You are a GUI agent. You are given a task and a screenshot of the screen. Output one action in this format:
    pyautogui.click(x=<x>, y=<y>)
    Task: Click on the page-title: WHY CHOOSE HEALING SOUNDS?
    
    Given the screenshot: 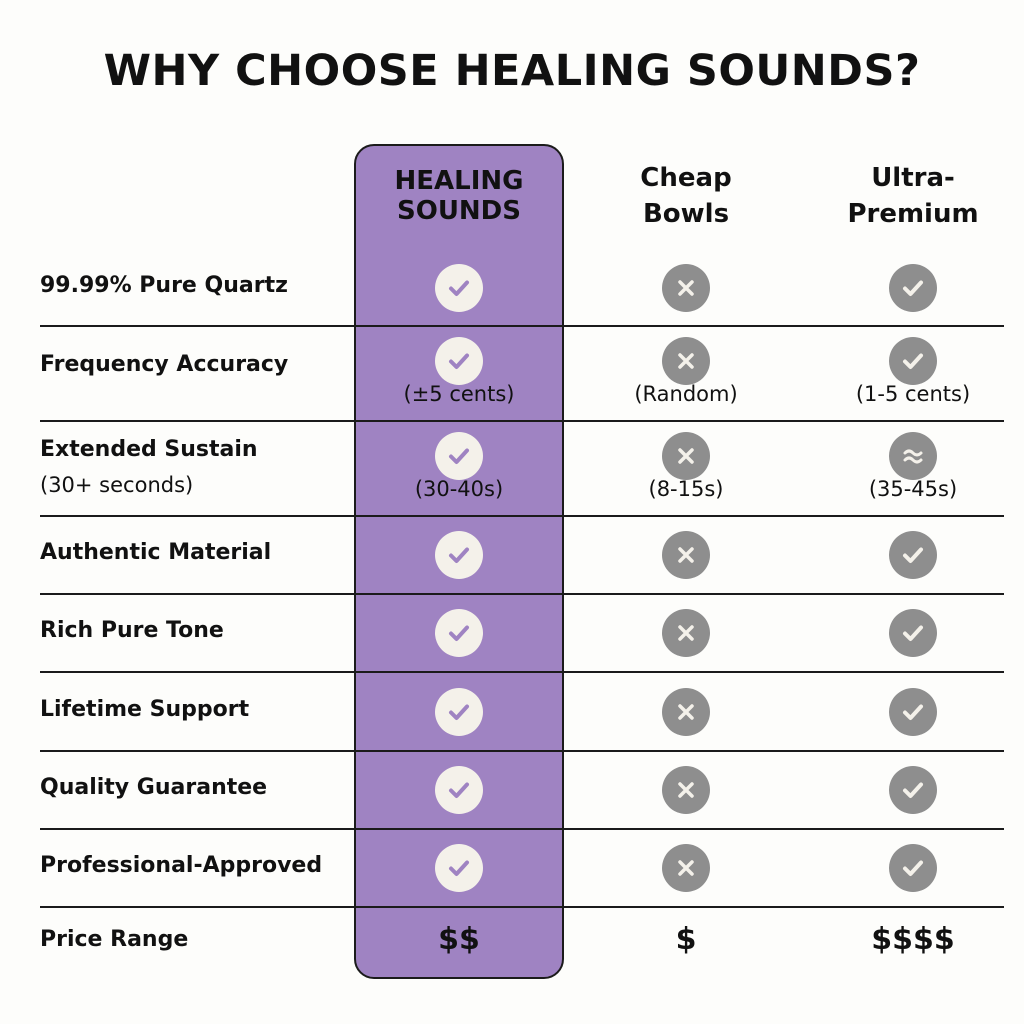 What is the action you would take?
    pyautogui.click(x=512, y=71)
    